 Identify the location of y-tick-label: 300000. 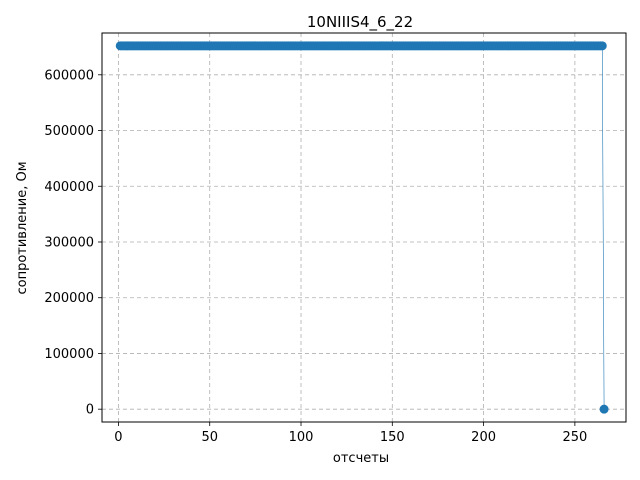
(69, 242).